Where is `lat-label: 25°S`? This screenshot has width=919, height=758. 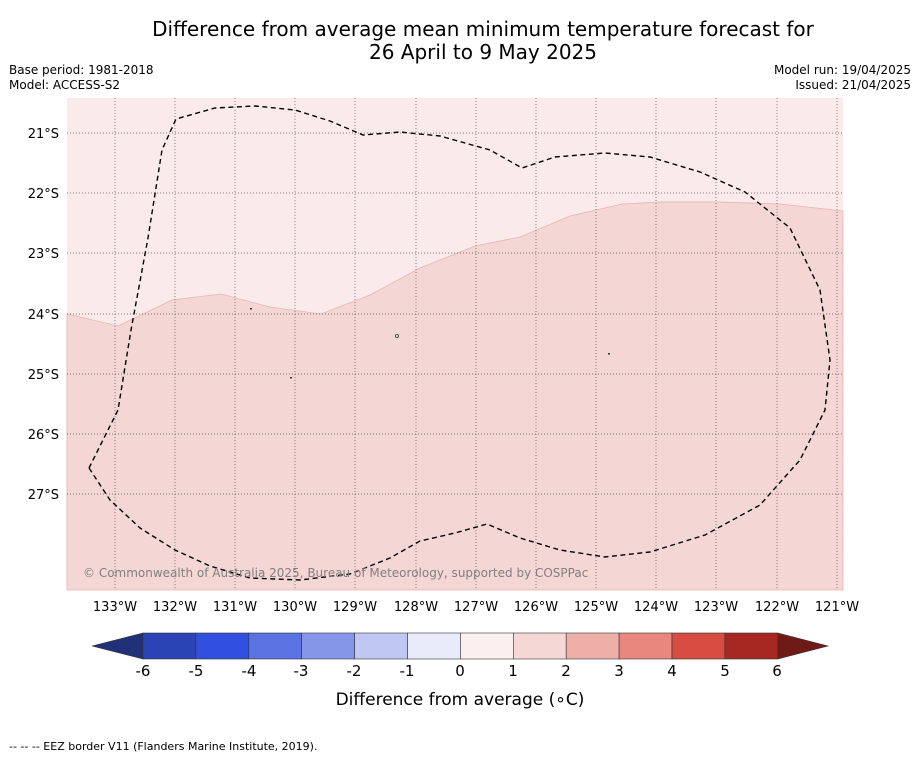
lat-label: 25°S is located at coordinates (43, 375).